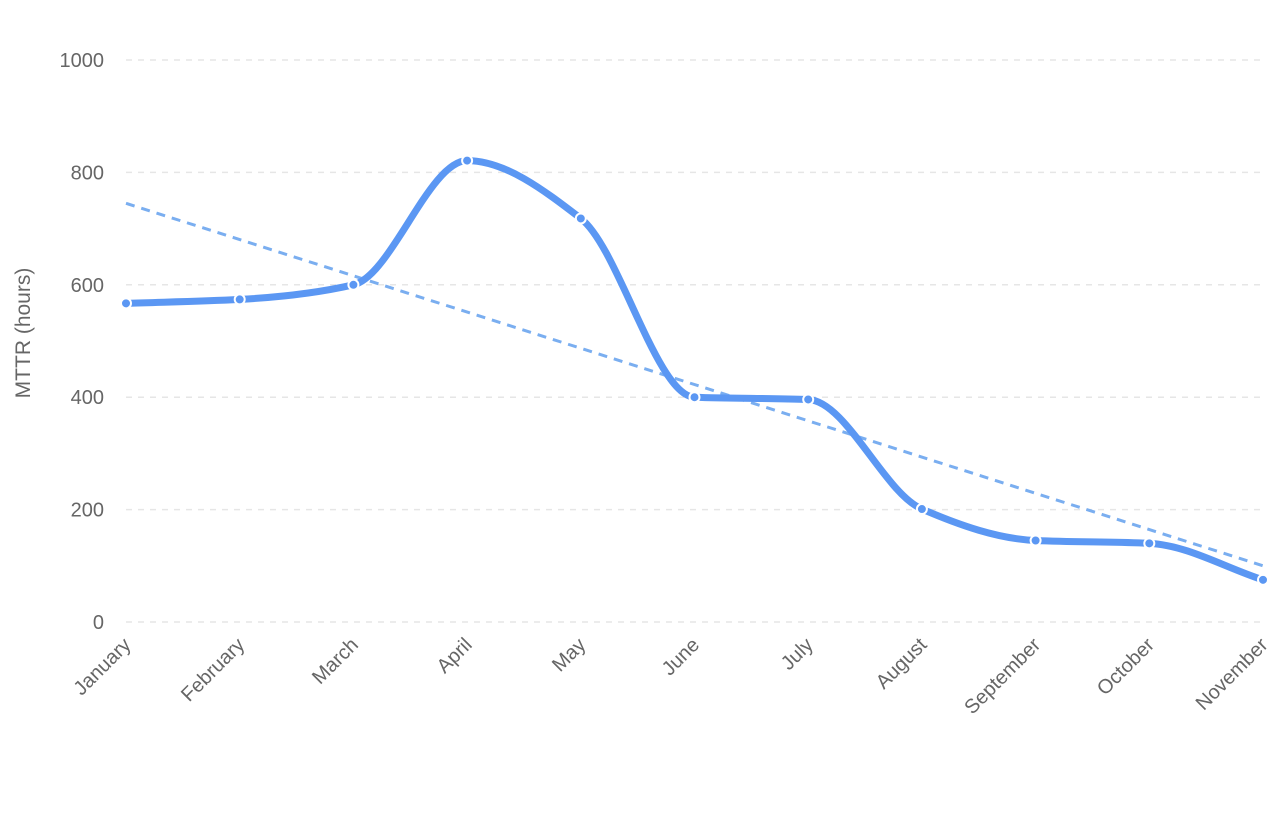 The image size is (1280, 840). I want to click on x-tick-label: October, so click(1126, 667).